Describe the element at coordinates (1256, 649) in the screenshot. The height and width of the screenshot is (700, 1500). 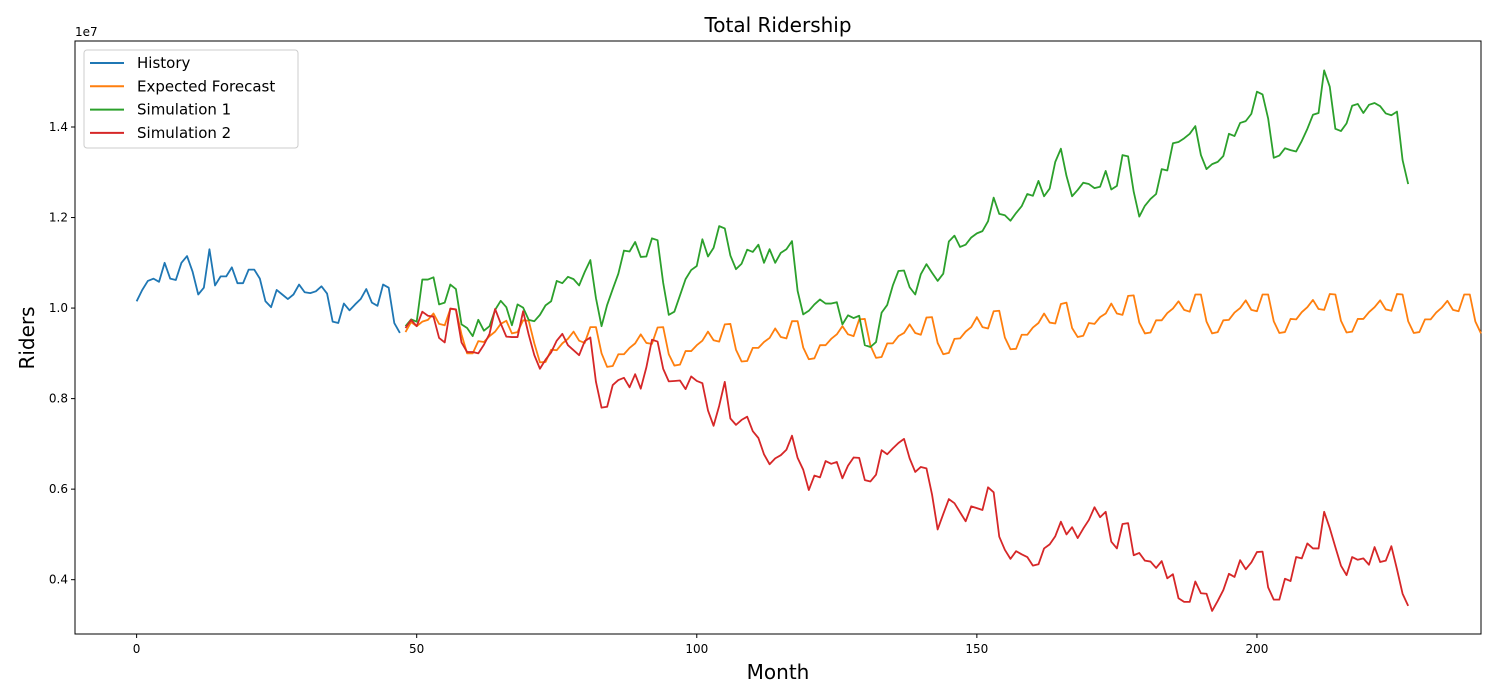
I see `x-tick-label: 200` at that location.